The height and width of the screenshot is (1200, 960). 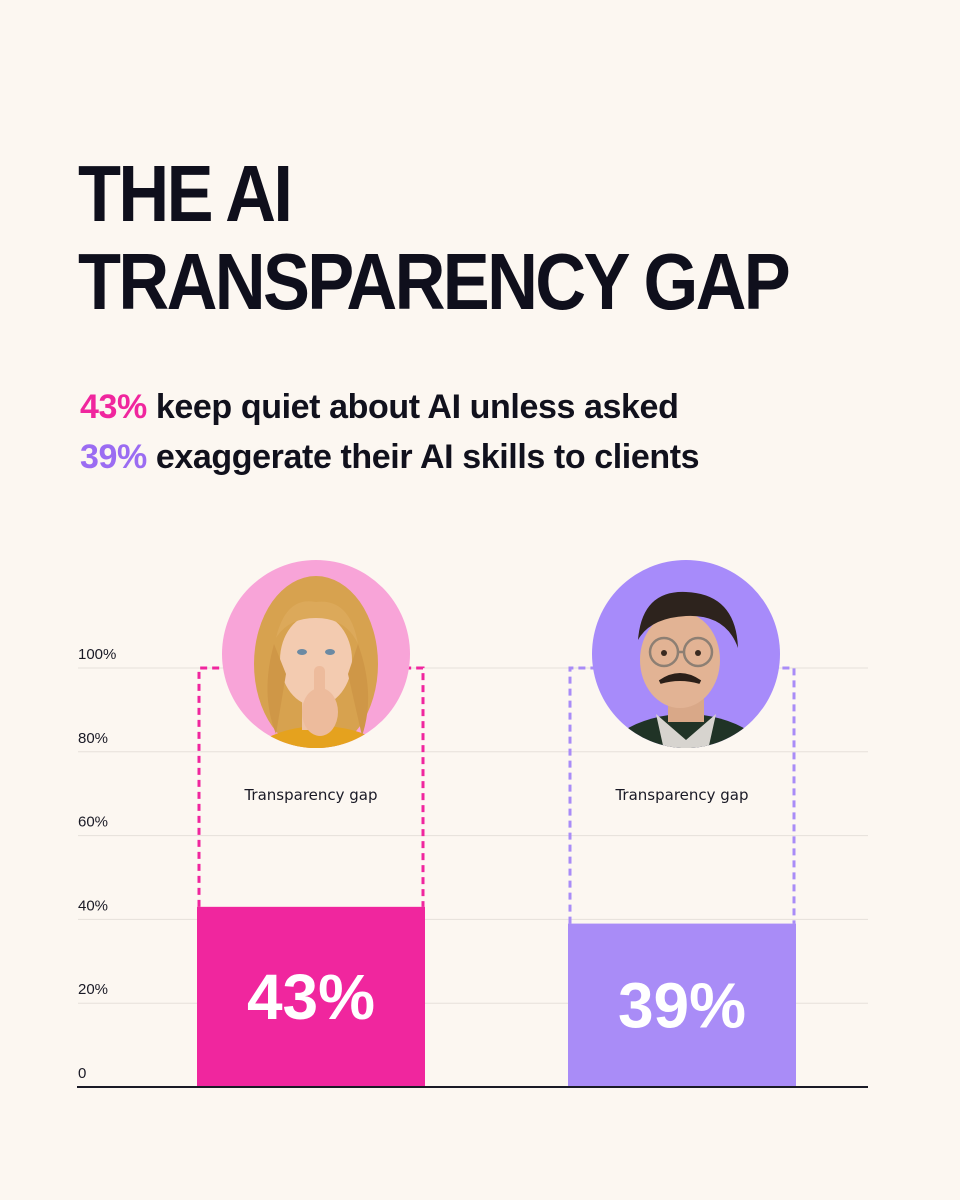 I want to click on y-tick-label-20: 20%, so click(x=93, y=989).